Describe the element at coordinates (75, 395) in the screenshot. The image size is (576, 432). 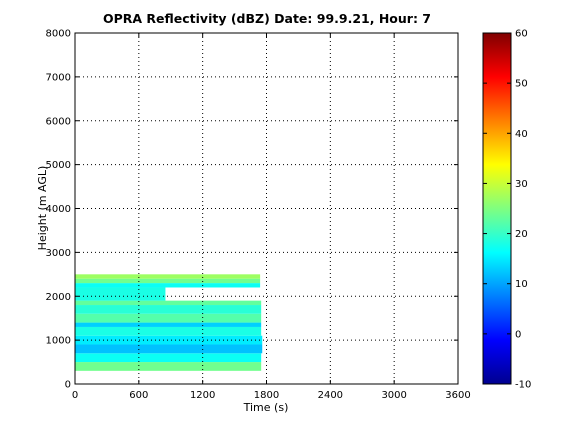
I see `x-tick-label: 0` at that location.